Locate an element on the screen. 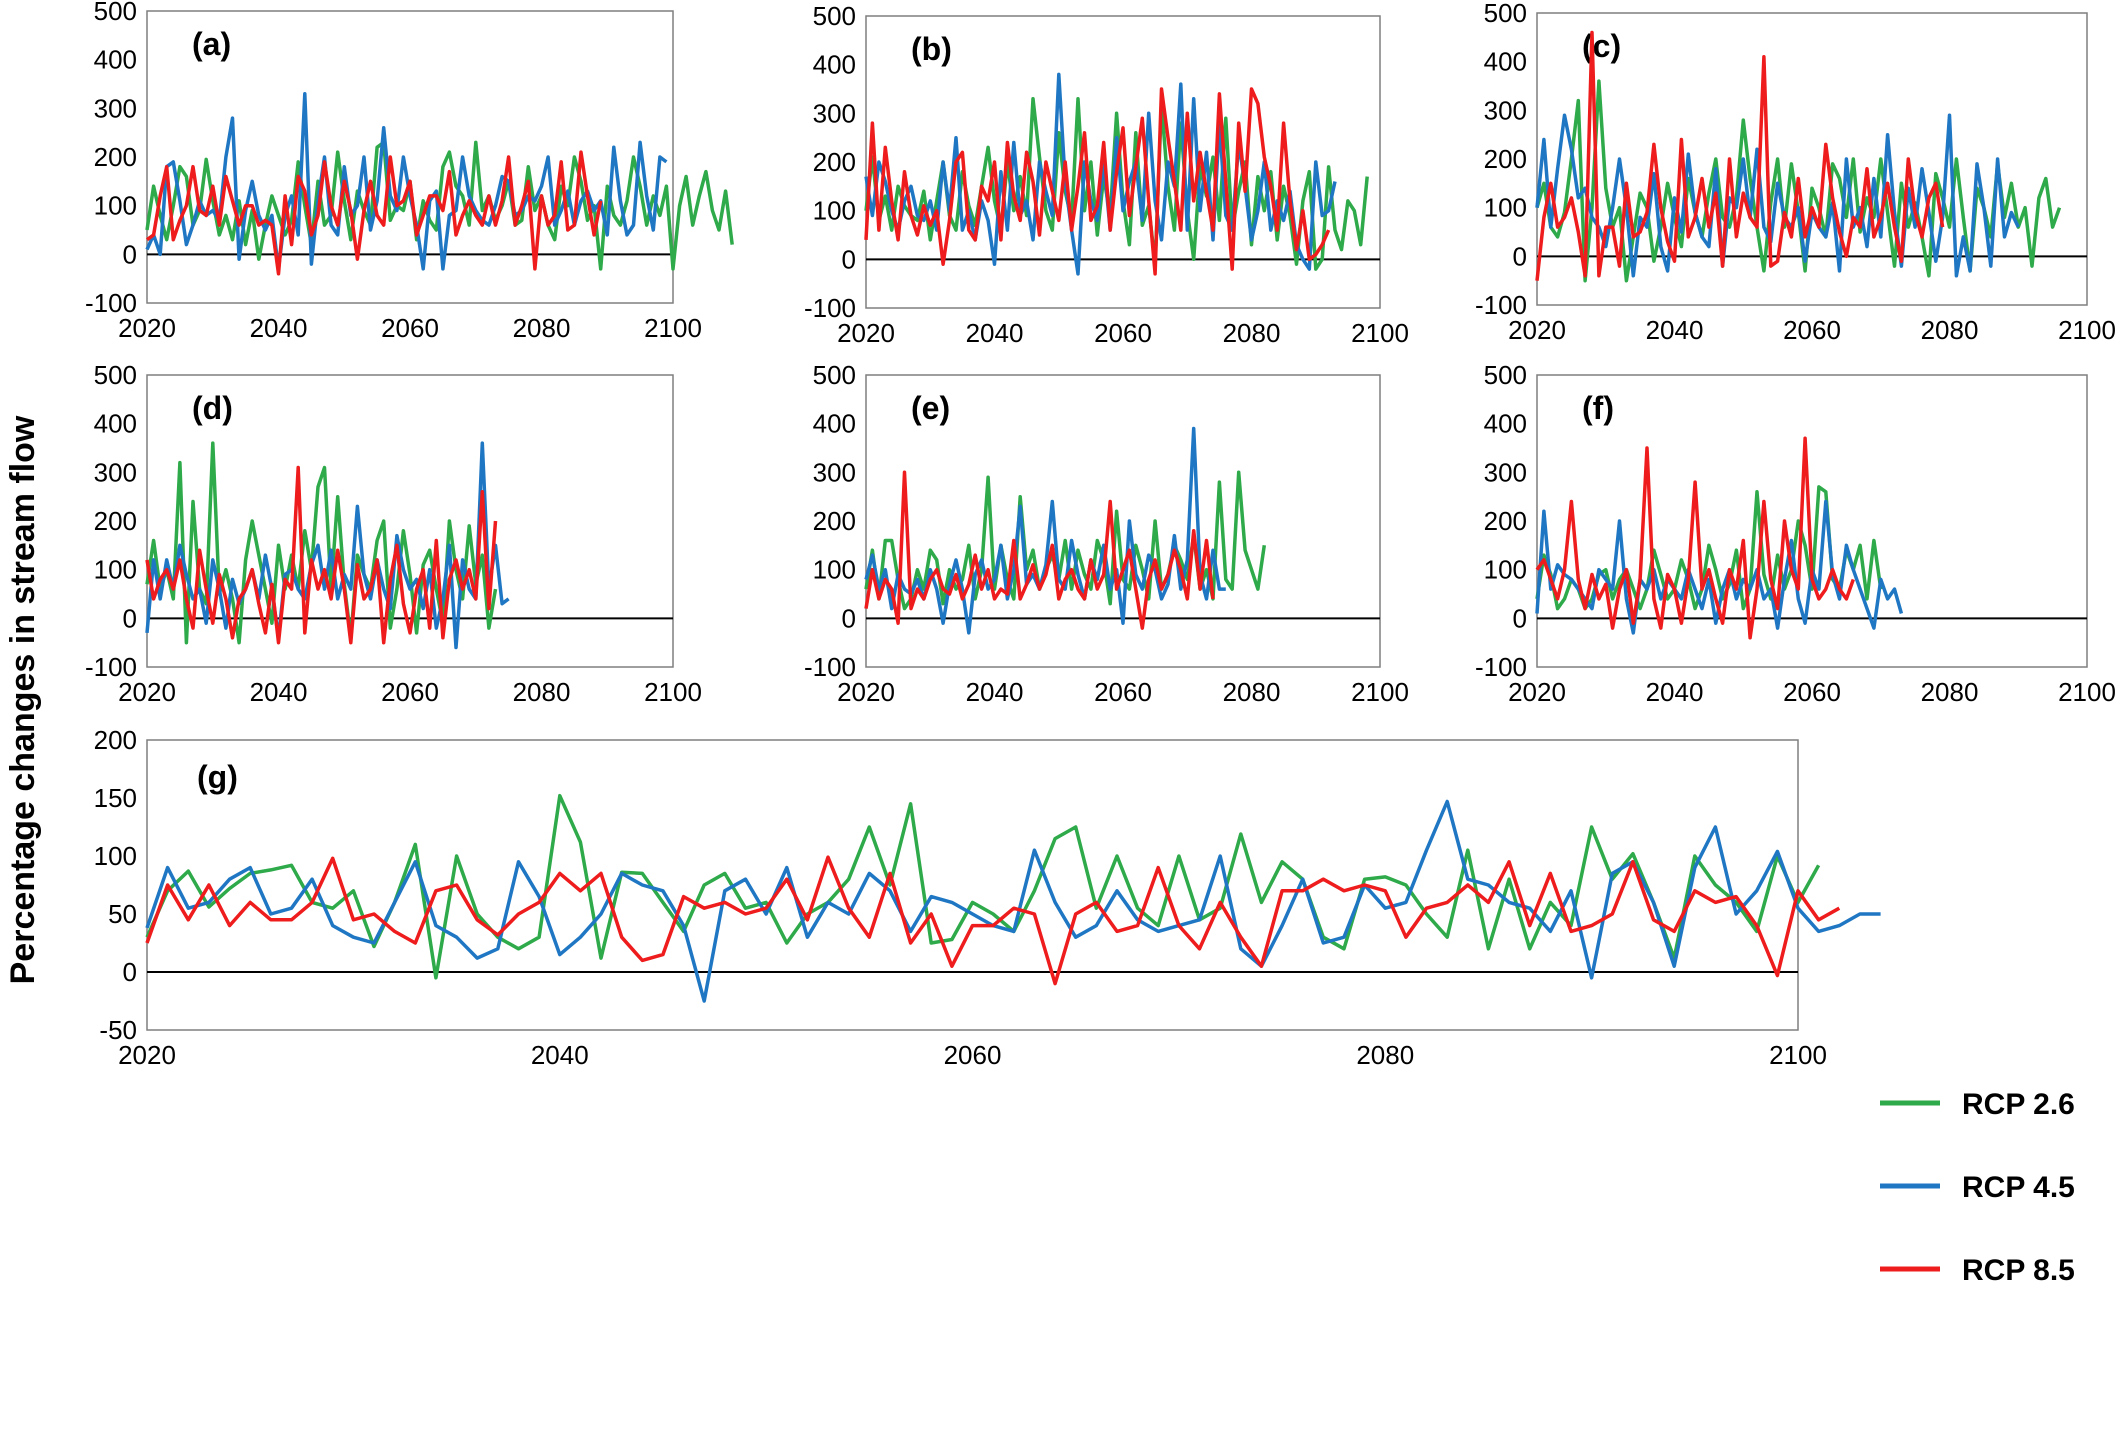  legend-label: RCP 8.5 is located at coordinates (2018, 1270).